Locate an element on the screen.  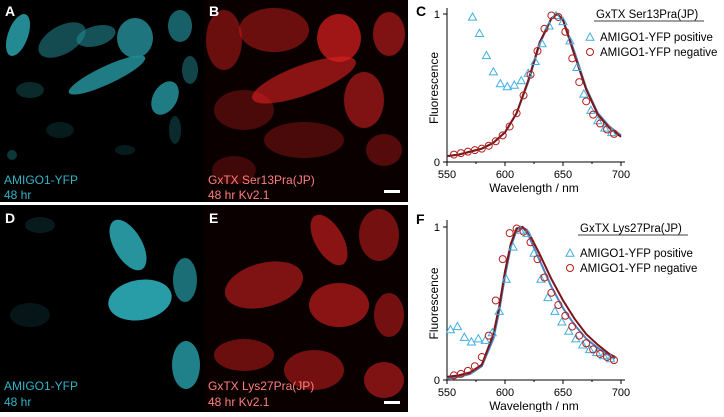
scale-bar-e is located at coordinates (392, 402).